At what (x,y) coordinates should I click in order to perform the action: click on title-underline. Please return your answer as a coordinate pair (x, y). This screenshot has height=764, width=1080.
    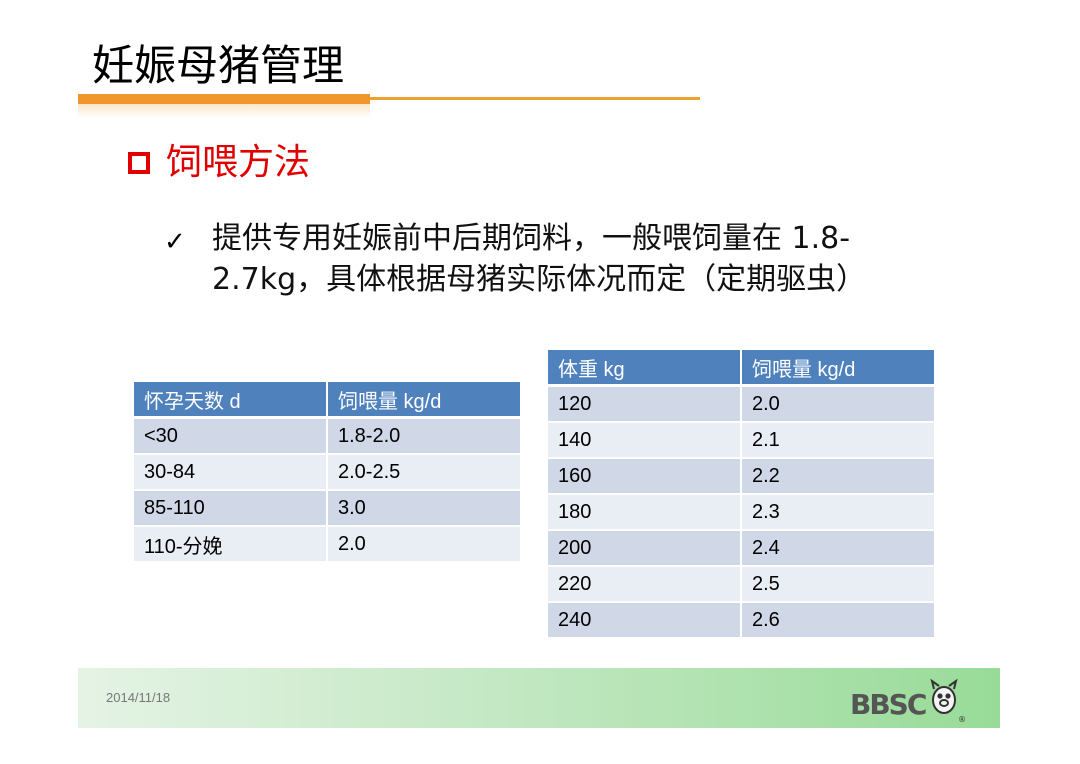
    Looking at the image, I should click on (389, 98).